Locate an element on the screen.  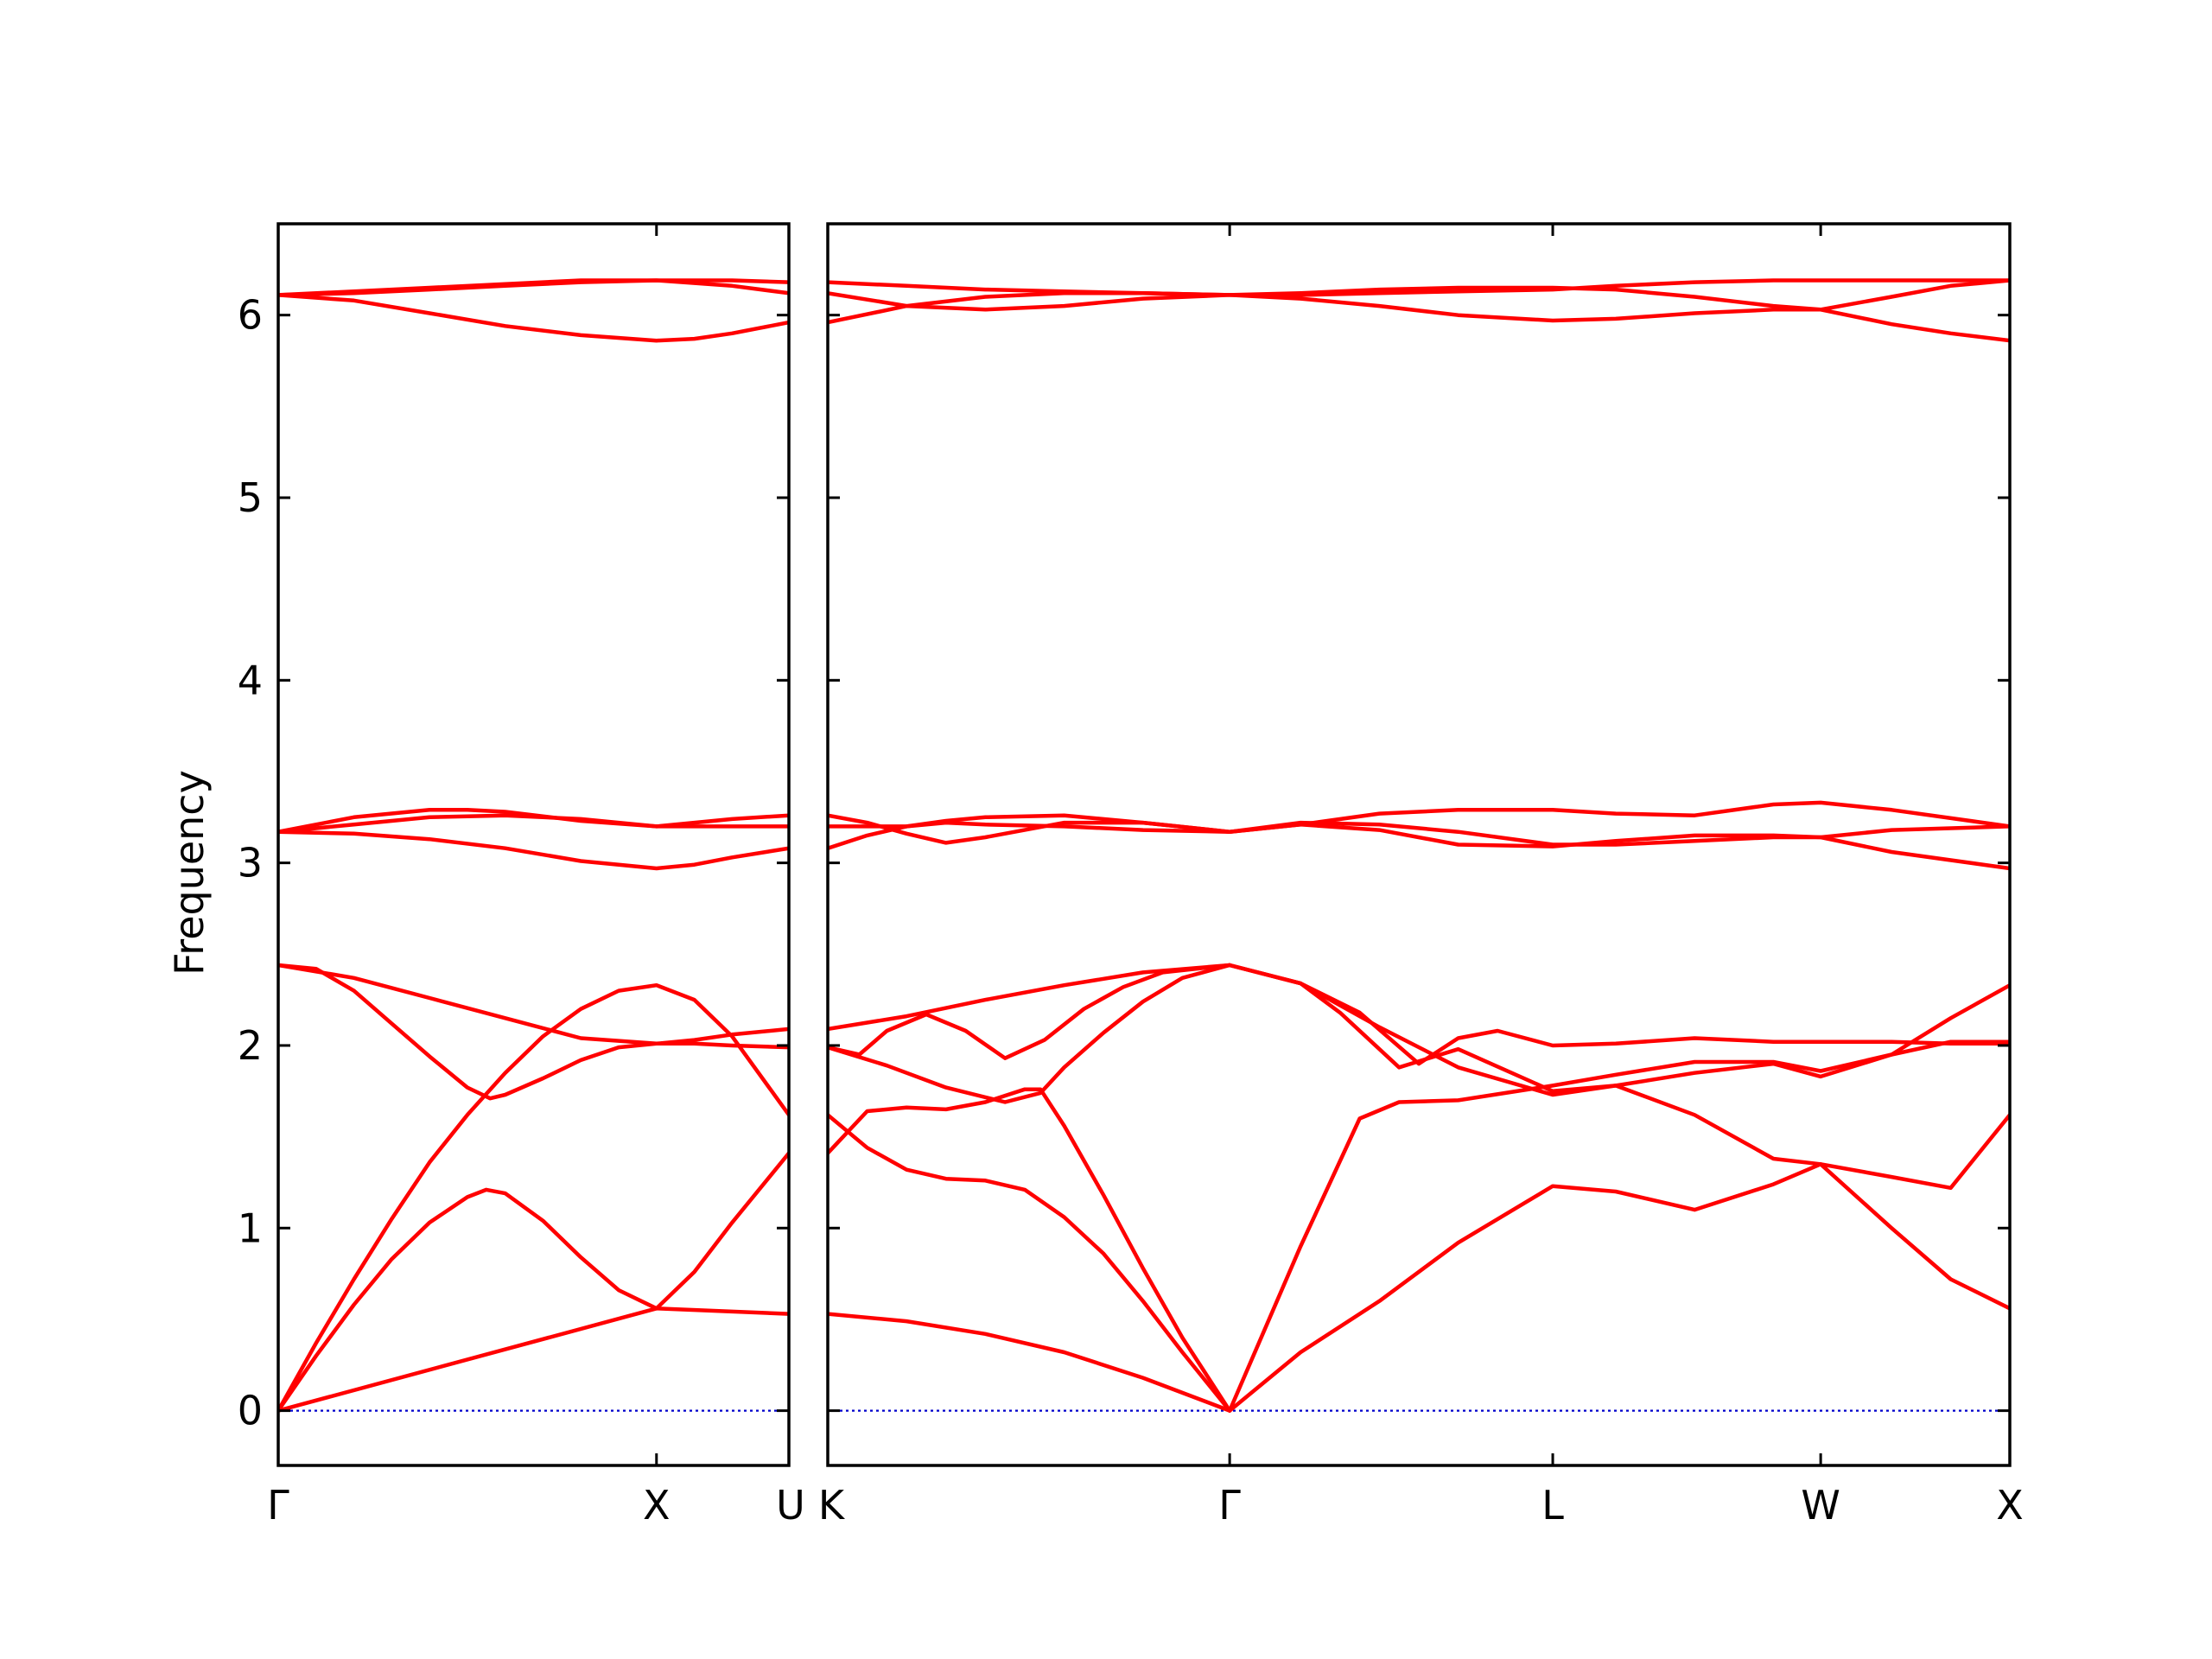
y-tick-label: 5 is located at coordinates (250, 497).